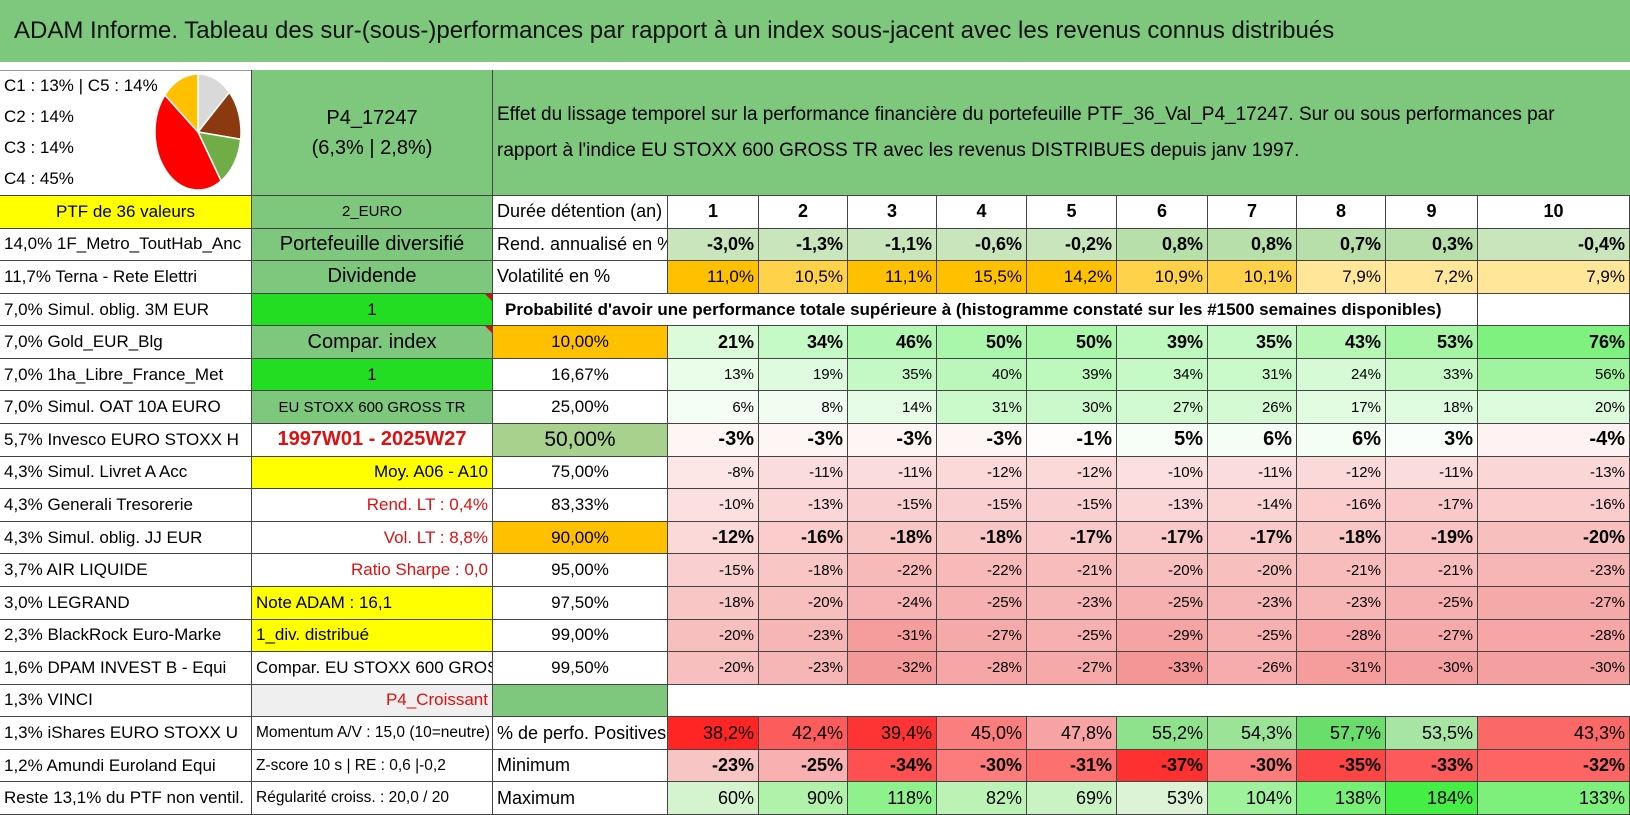  What do you see at coordinates (1072, 505) in the screenshot?
I see `quantile-value: -15%` at bounding box center [1072, 505].